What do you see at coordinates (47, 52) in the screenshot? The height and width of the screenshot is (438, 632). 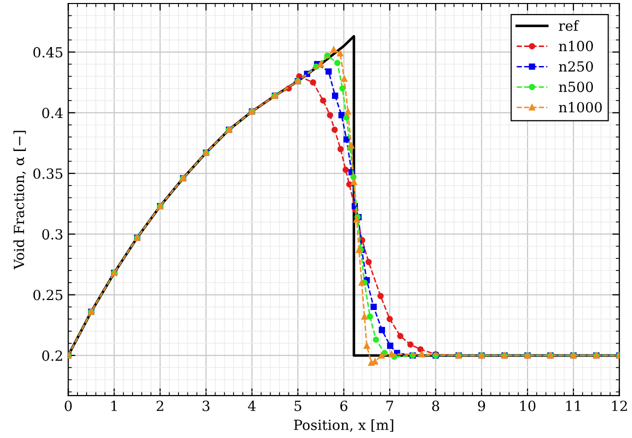 I see `y-tick-label: 0.45` at bounding box center [47, 52].